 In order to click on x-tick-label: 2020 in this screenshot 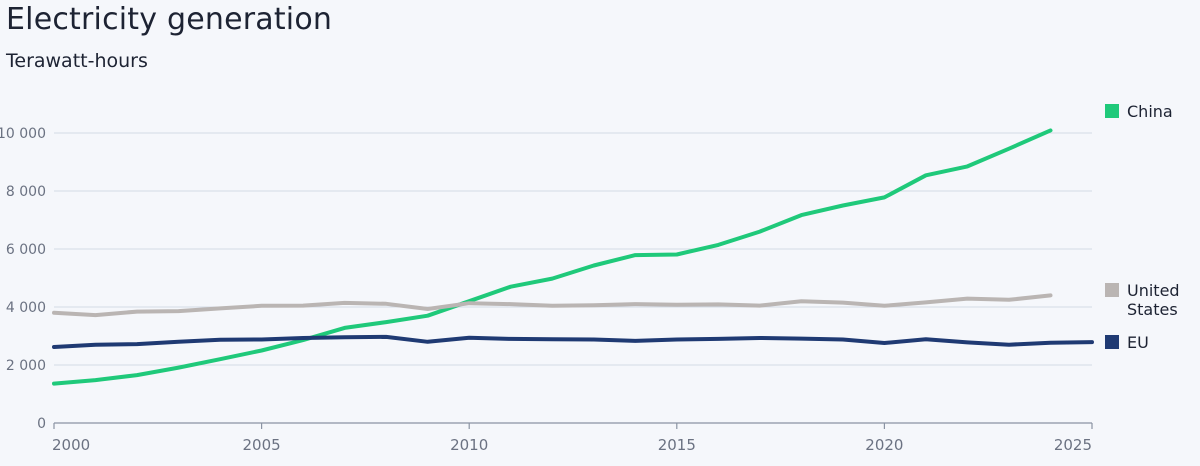, I will do `click(884, 445)`.